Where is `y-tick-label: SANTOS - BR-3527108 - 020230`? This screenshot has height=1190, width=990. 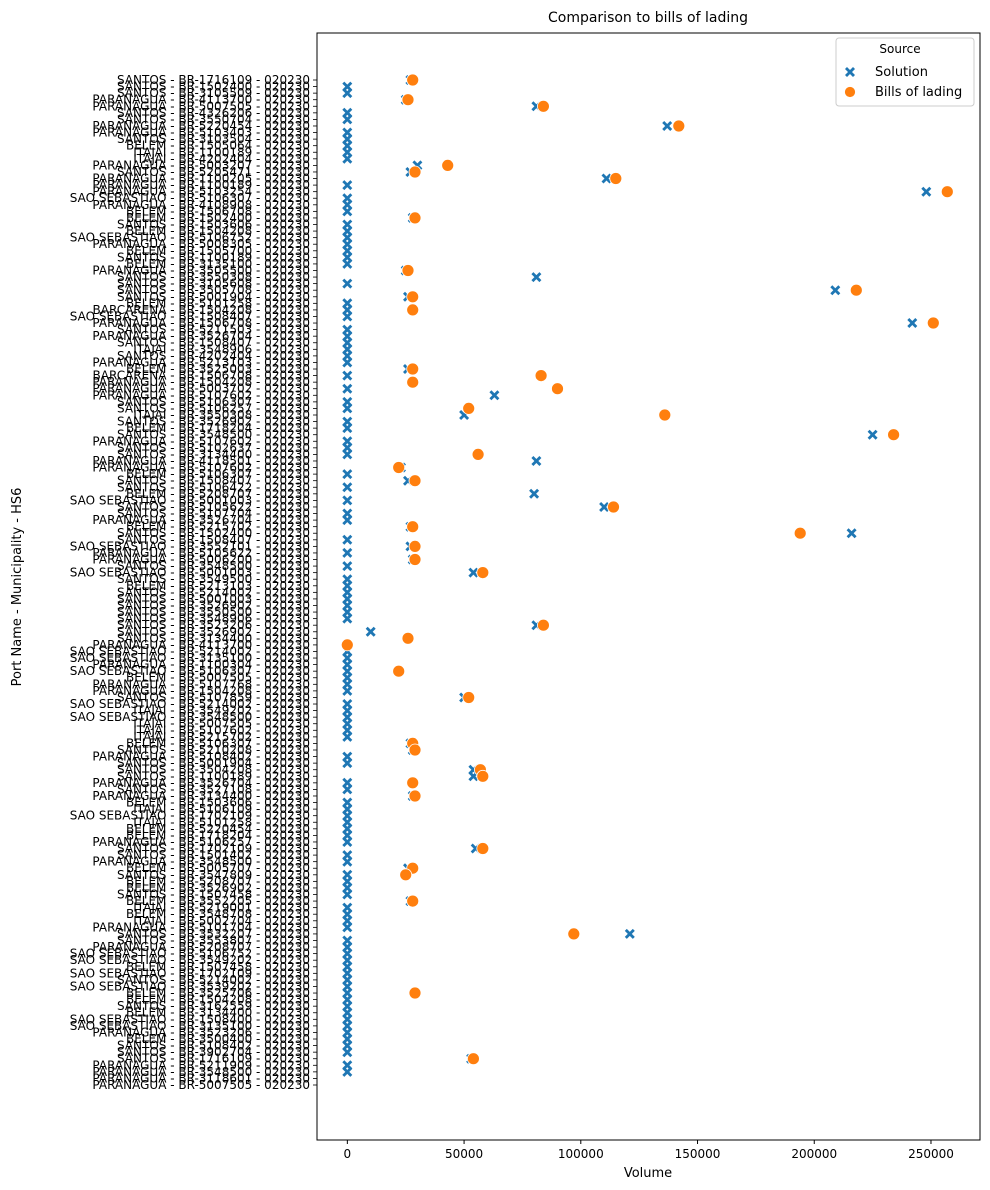 y-tick-label: SANTOS - BR-3527108 - 020230 is located at coordinates (213, 789).